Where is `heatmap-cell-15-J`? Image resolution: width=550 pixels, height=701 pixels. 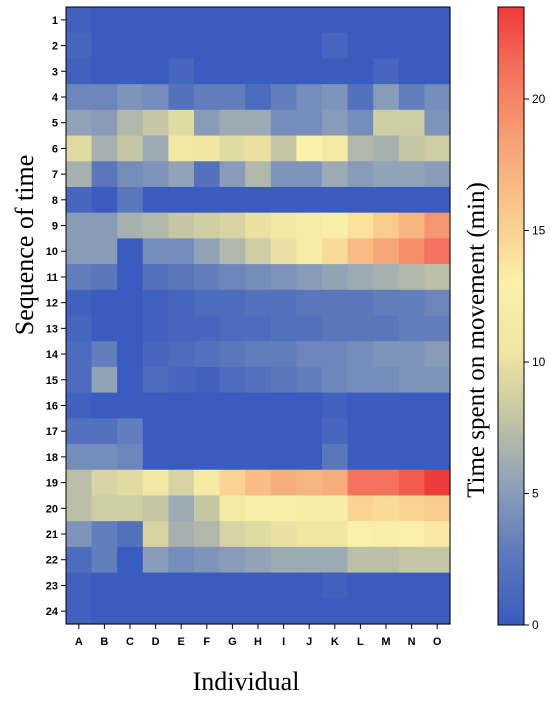 heatmap-cell-15-J is located at coordinates (309, 380).